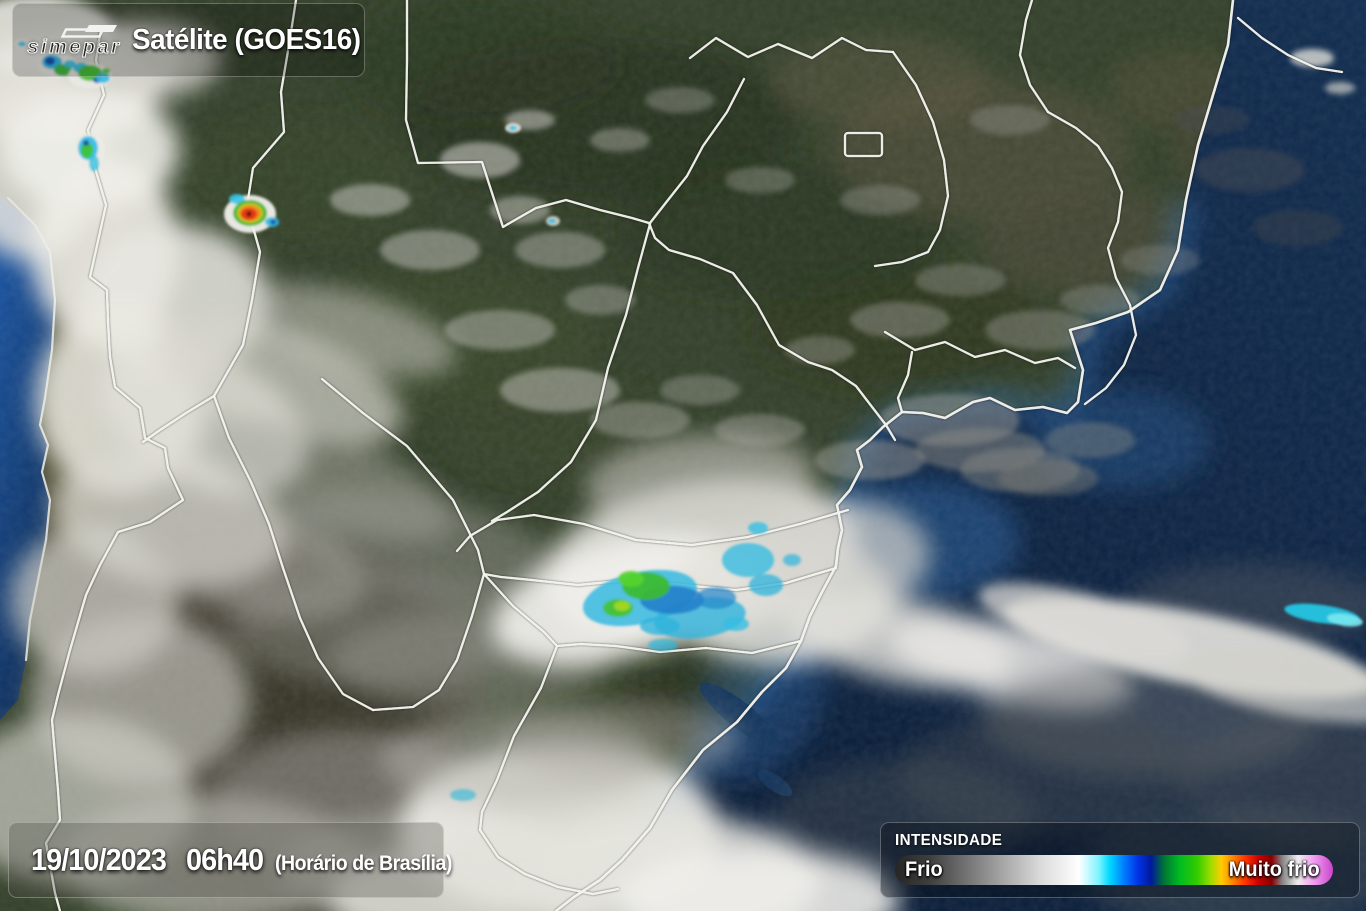 The width and height of the screenshot is (1366, 911). Describe the element at coordinates (74, 47) in the screenshot. I see `simepar-logo-text: simepar` at that location.